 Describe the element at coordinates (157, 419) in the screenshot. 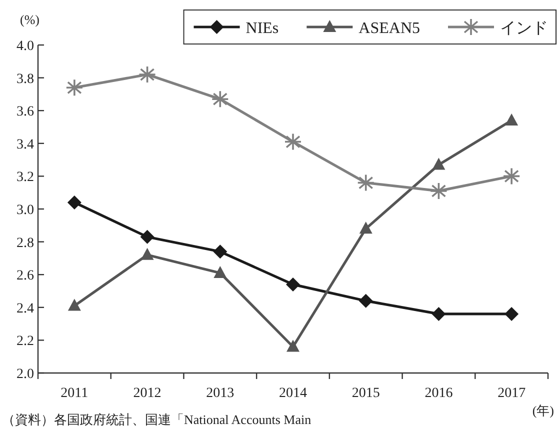

I see `annotation: （資料）各国政府統計、国連「National Accounts Main` at that location.